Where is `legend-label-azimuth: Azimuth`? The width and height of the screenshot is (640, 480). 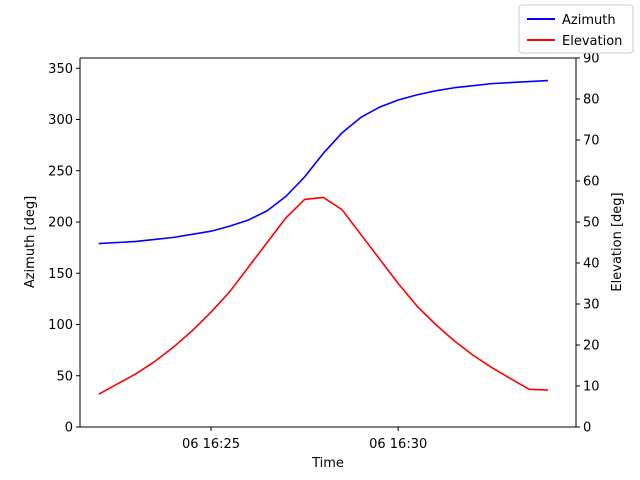 legend-label-azimuth: Azimuth is located at coordinates (589, 20).